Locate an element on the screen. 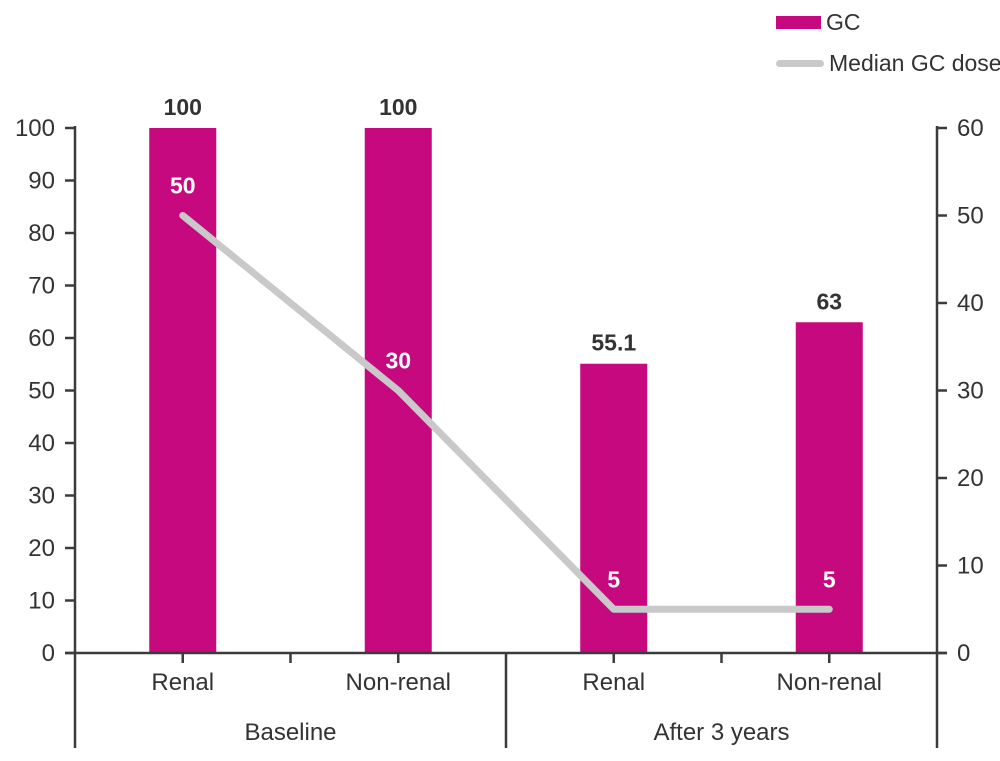  median-gc-dose-line-swatch-icon is located at coordinates (800, 63).